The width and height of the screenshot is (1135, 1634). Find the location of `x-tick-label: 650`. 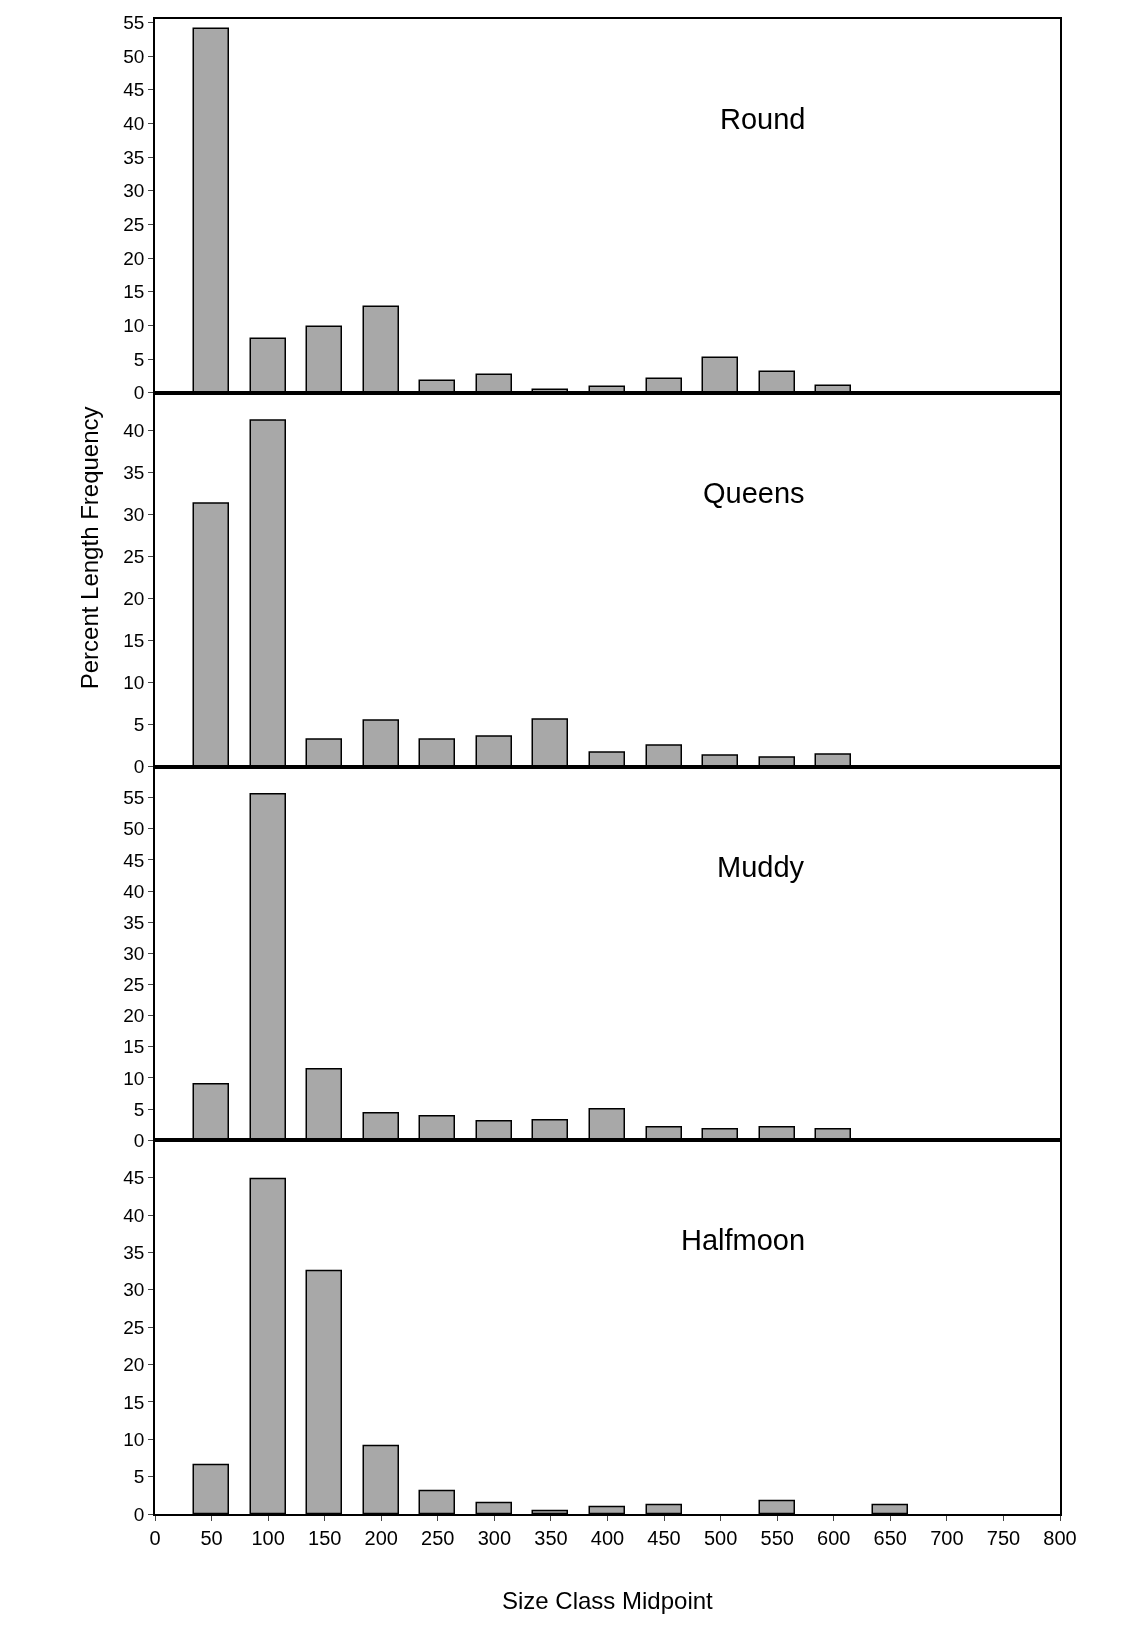

x-tick-label: 650 is located at coordinates (890, 1537).